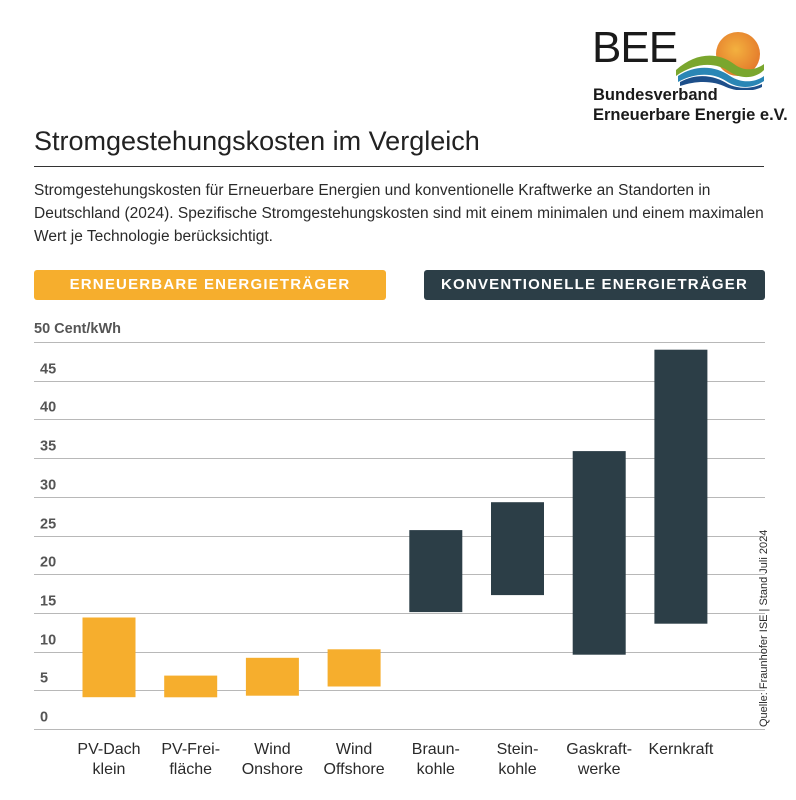  What do you see at coordinates (599, 749) in the screenshot?
I see `x-category-label: Gaskraft-` at bounding box center [599, 749].